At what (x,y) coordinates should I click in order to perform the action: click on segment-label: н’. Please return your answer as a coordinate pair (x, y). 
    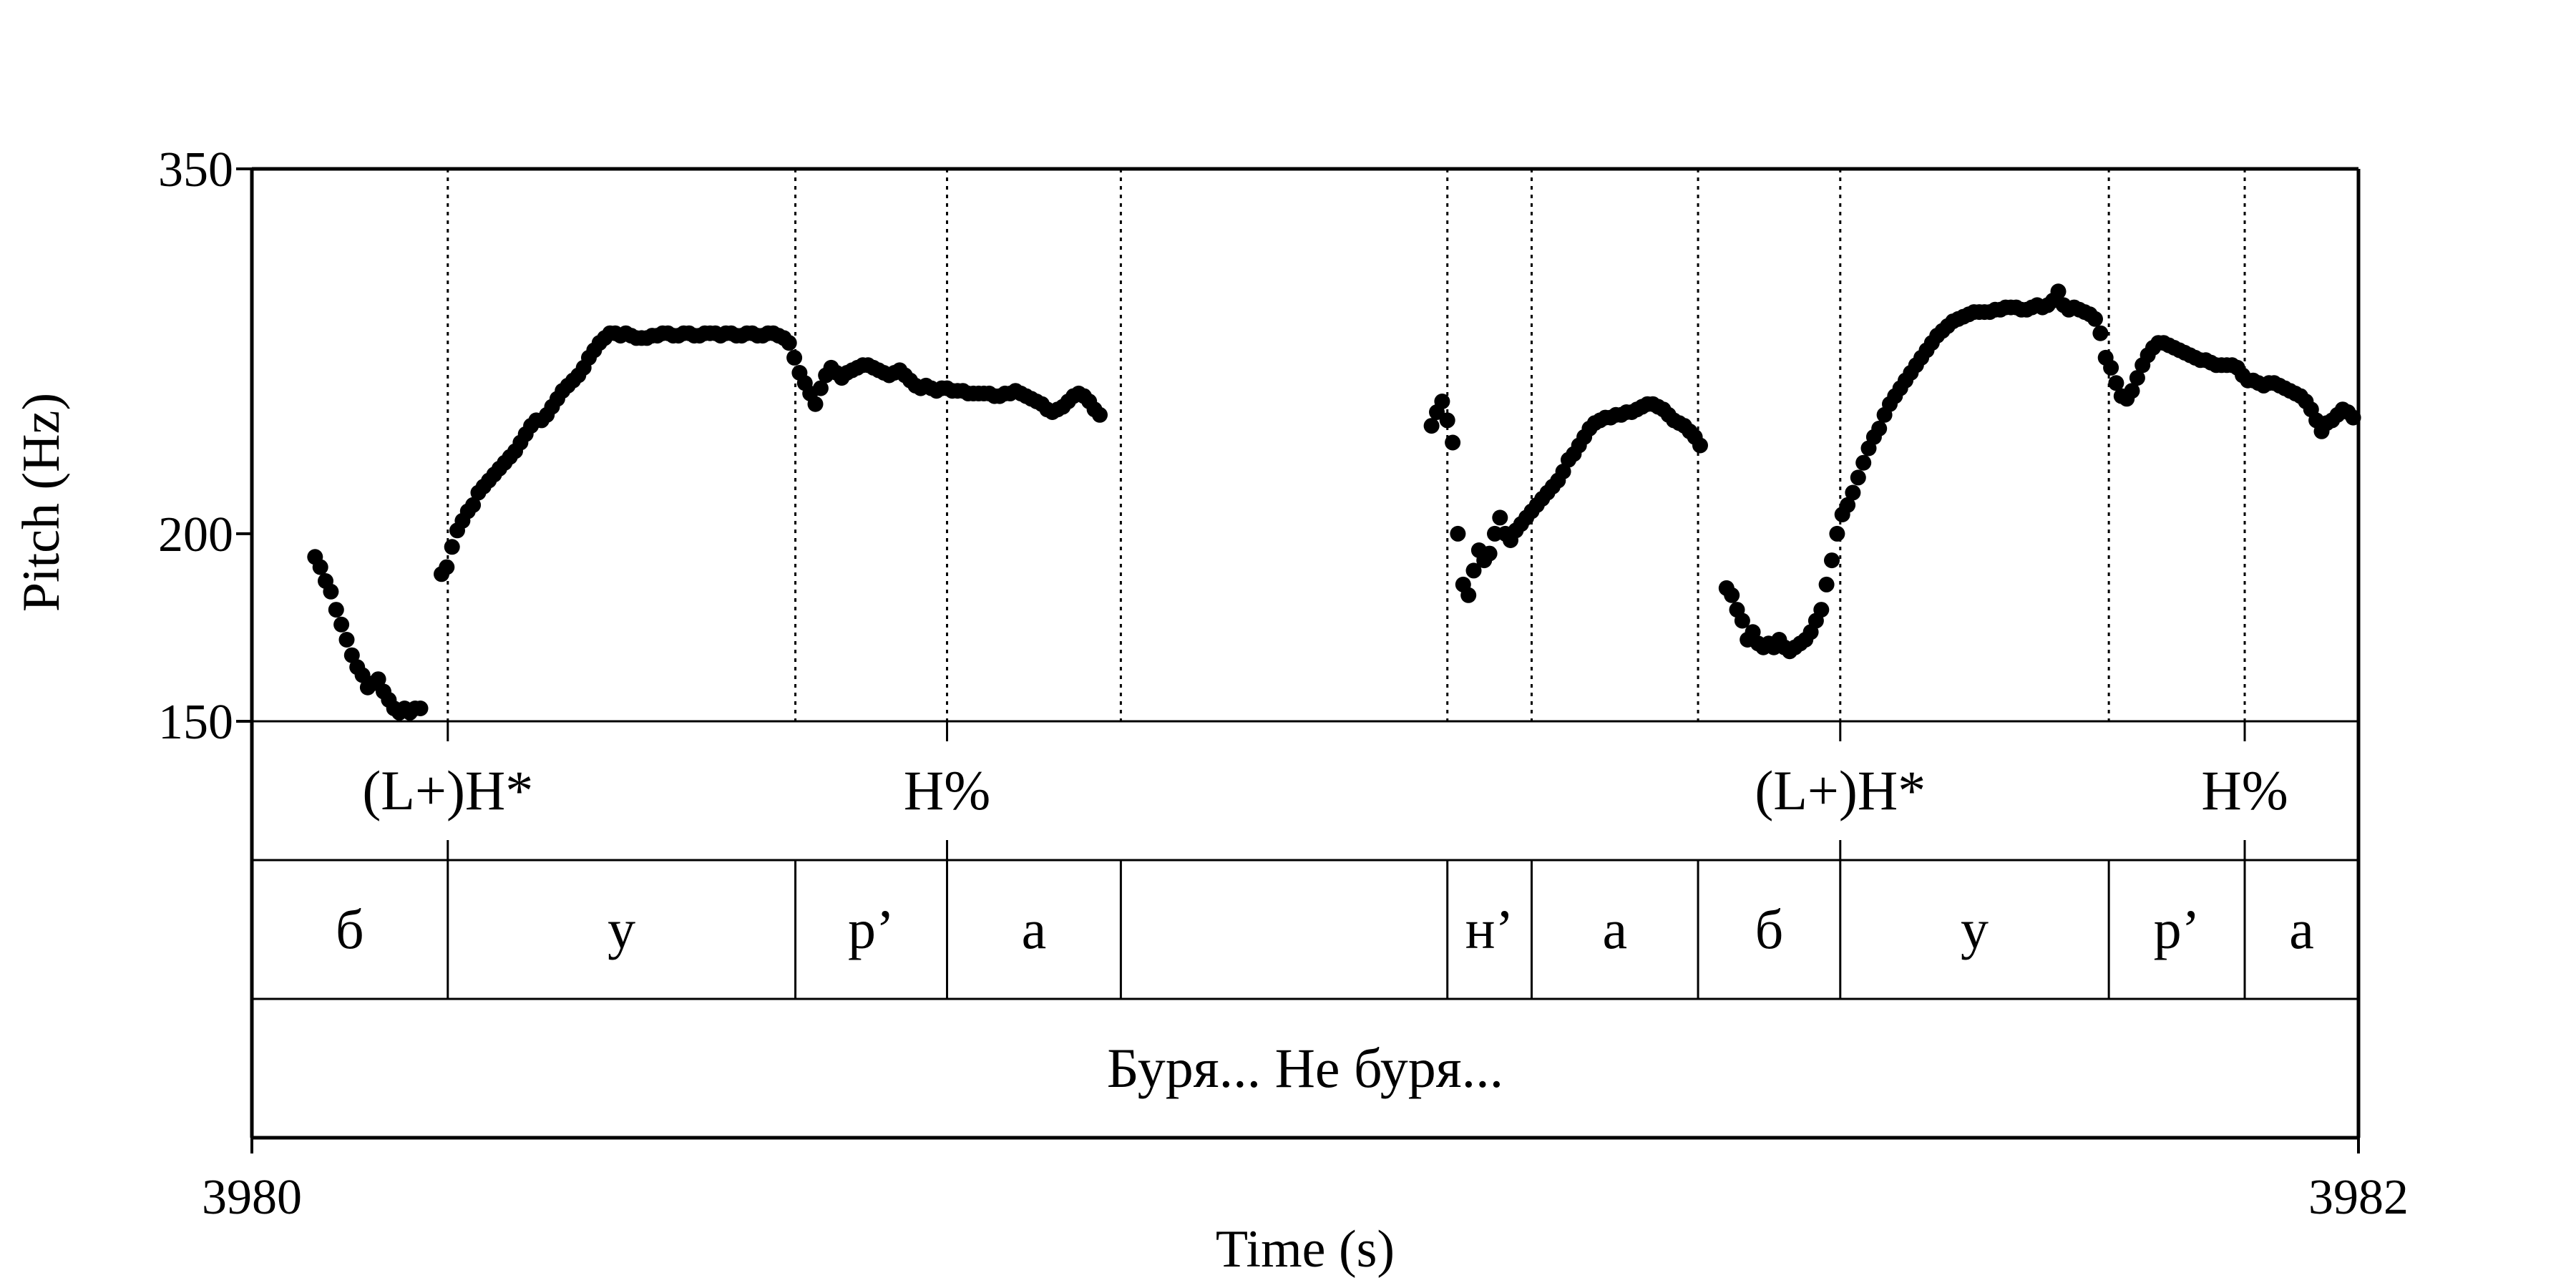
    Looking at the image, I should click on (1489, 929).